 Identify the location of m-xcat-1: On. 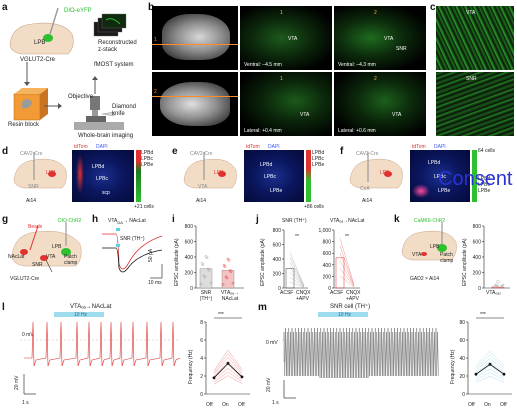
(487, 405).